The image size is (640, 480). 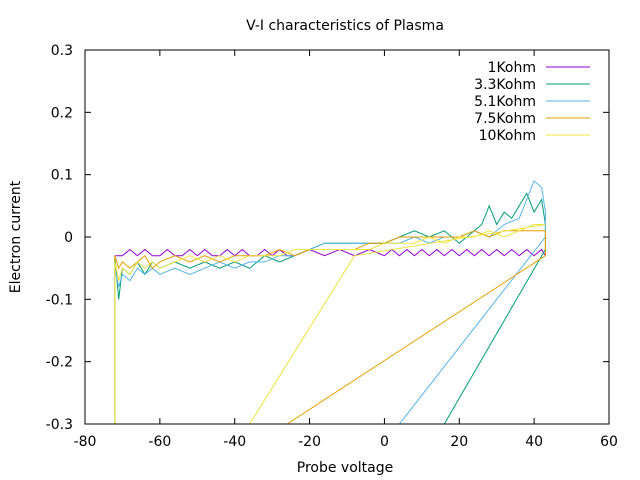 What do you see at coordinates (609, 442) in the screenshot?
I see `x-tick-label: 60` at bounding box center [609, 442].